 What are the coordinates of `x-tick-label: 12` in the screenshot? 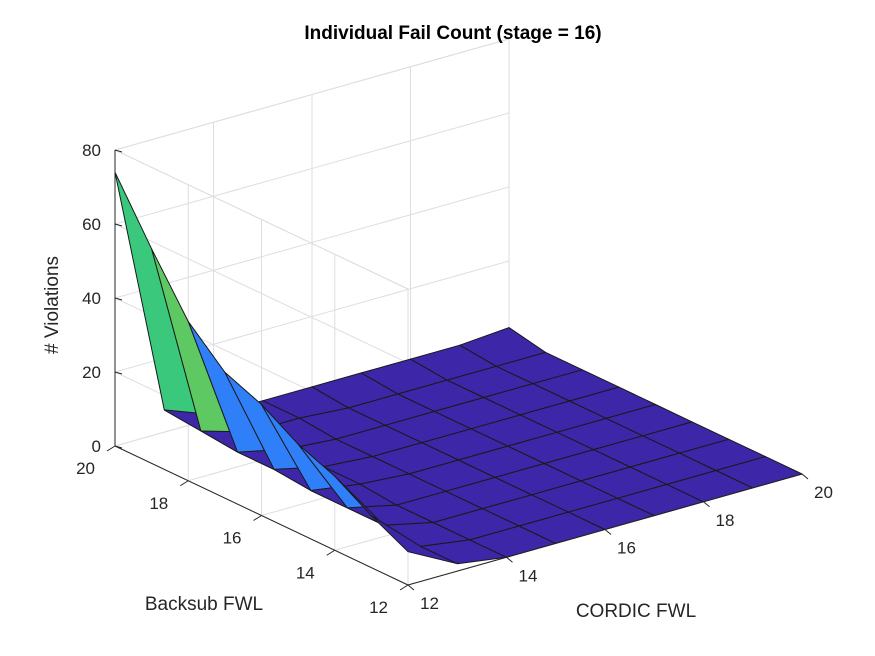 It's located at (429, 603).